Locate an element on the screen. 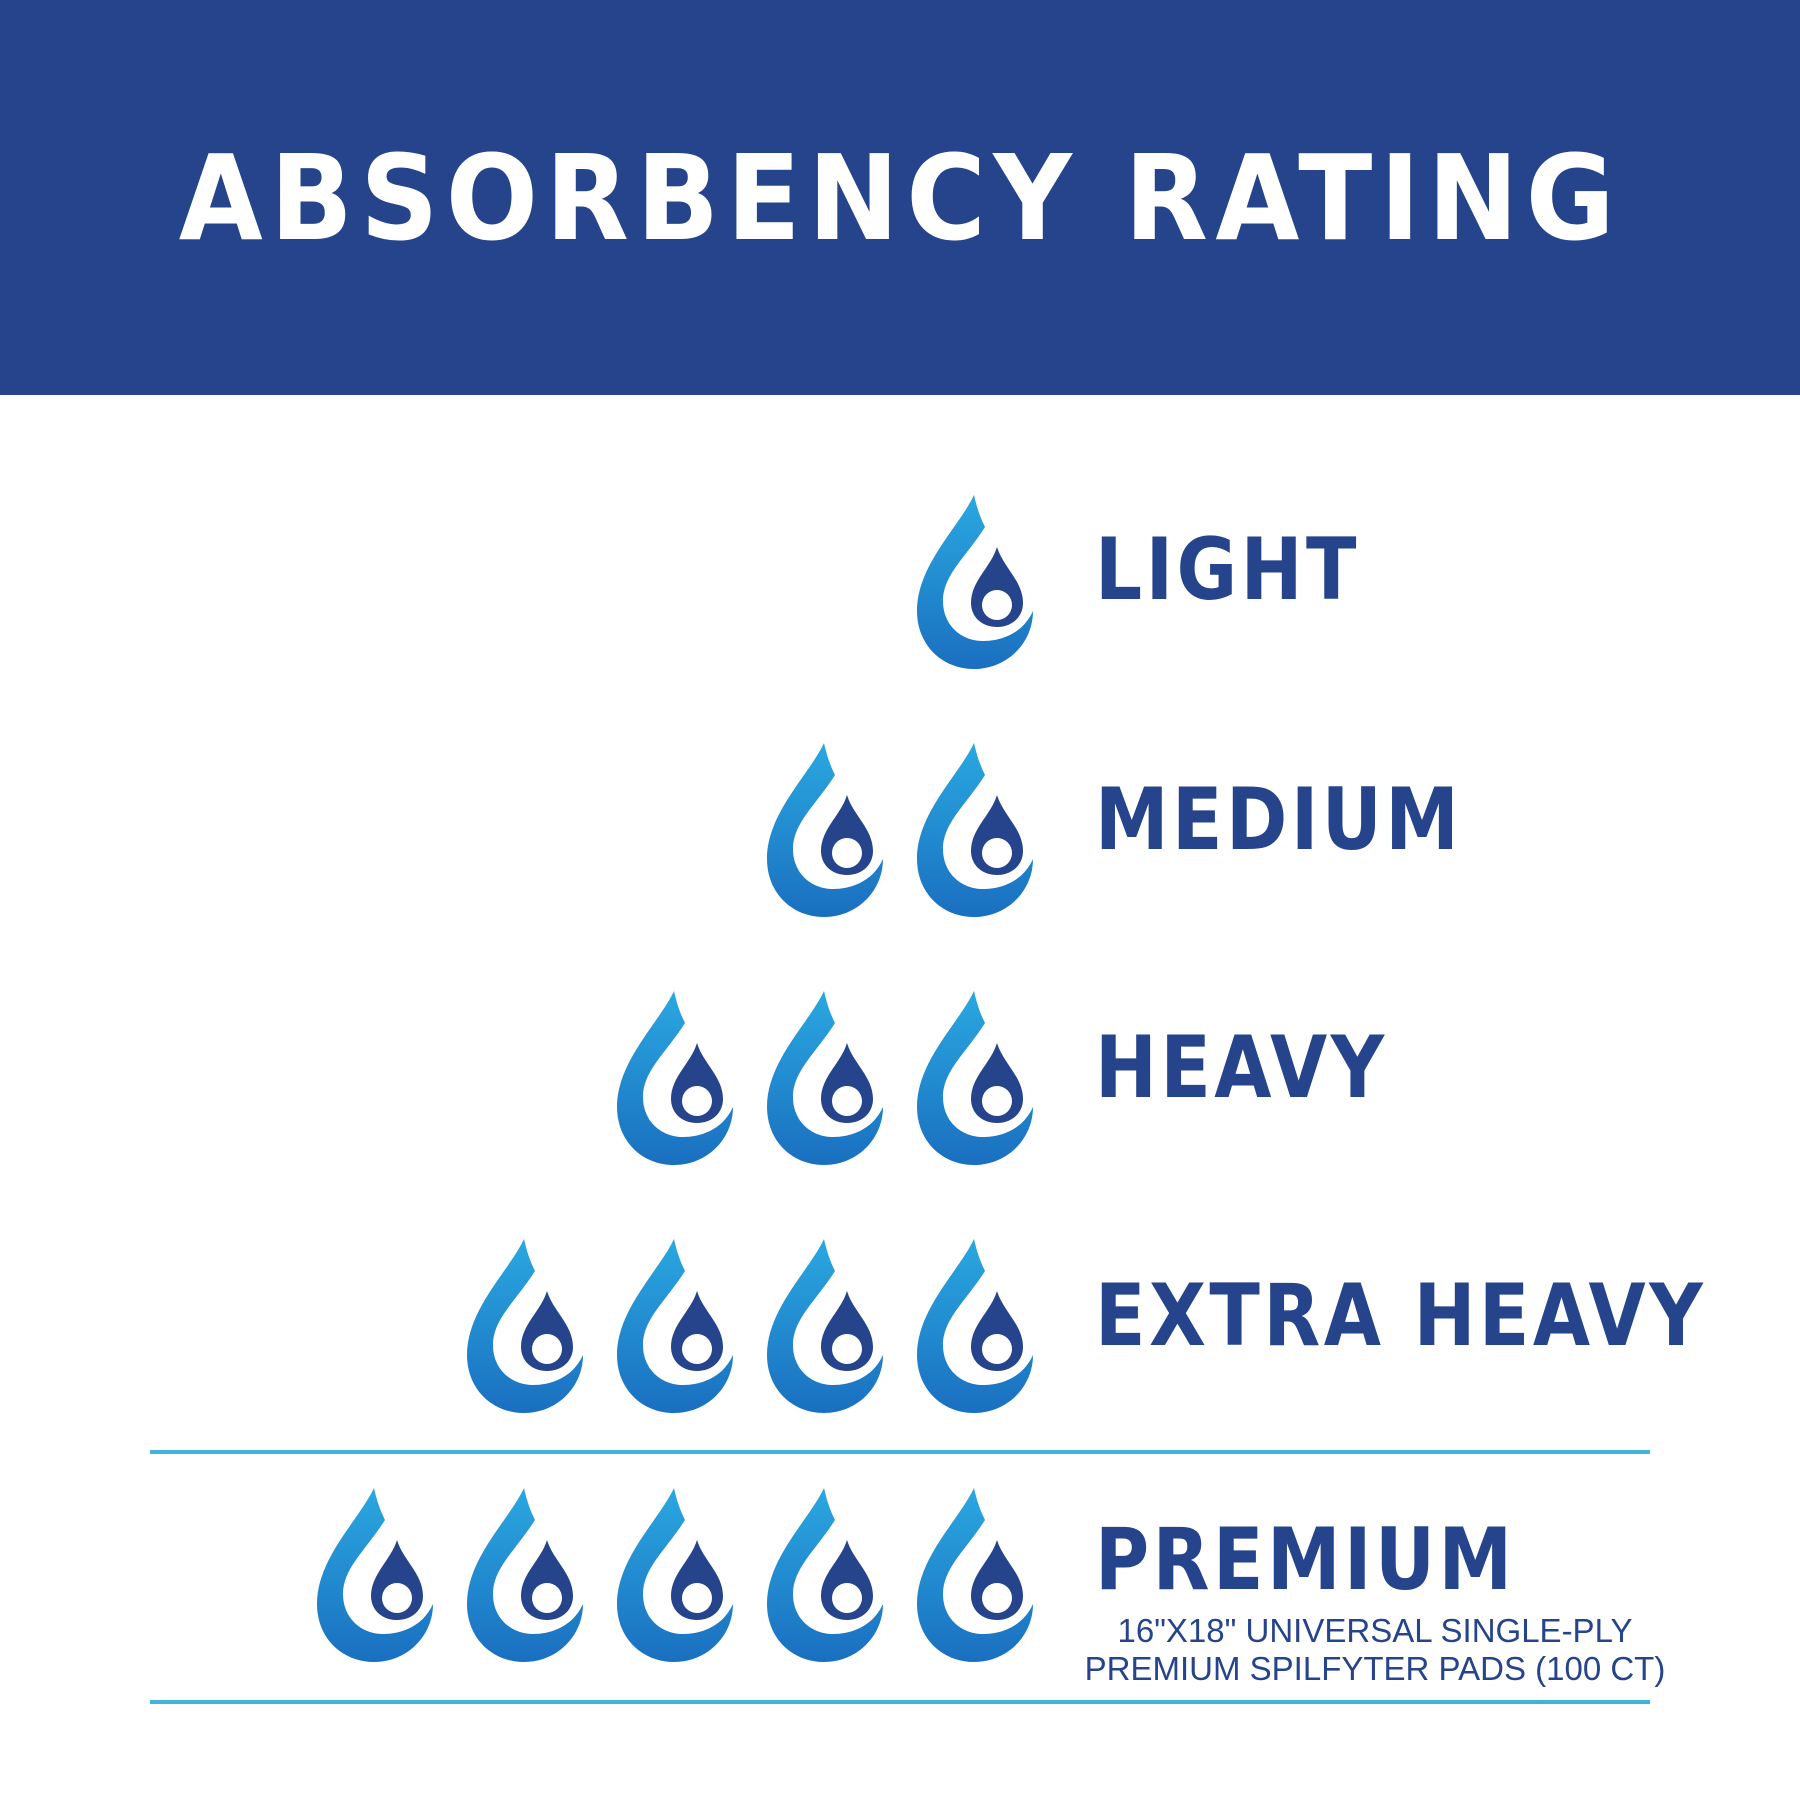 The image size is (1800, 1800). rating-row-medium: MEDIUM is located at coordinates (900, 838).